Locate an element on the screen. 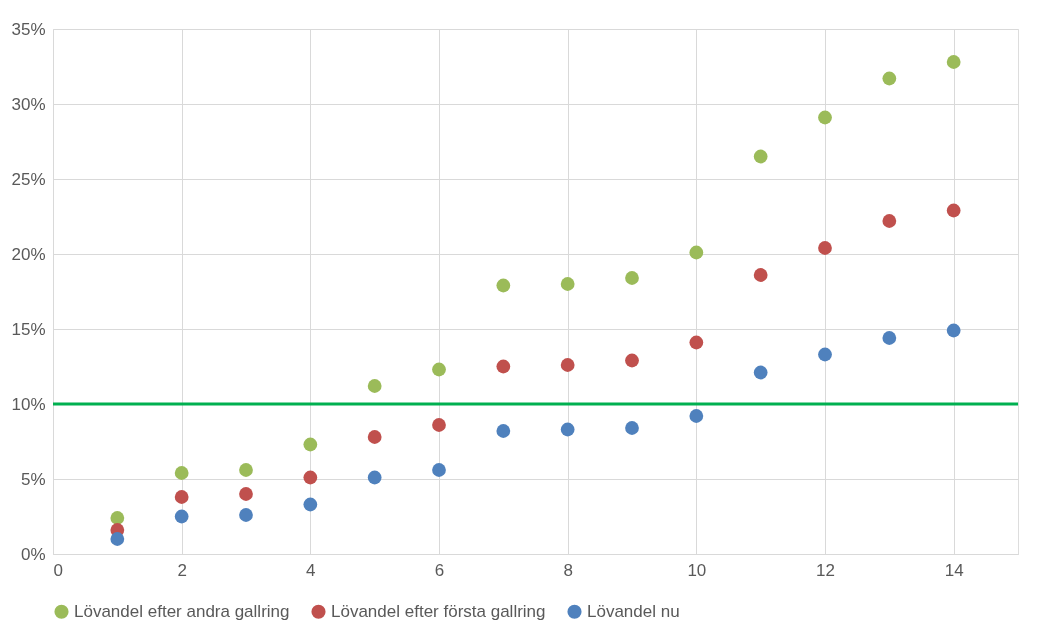 The image size is (1060, 644). legend-label: Lövandel nu is located at coordinates (633, 611).